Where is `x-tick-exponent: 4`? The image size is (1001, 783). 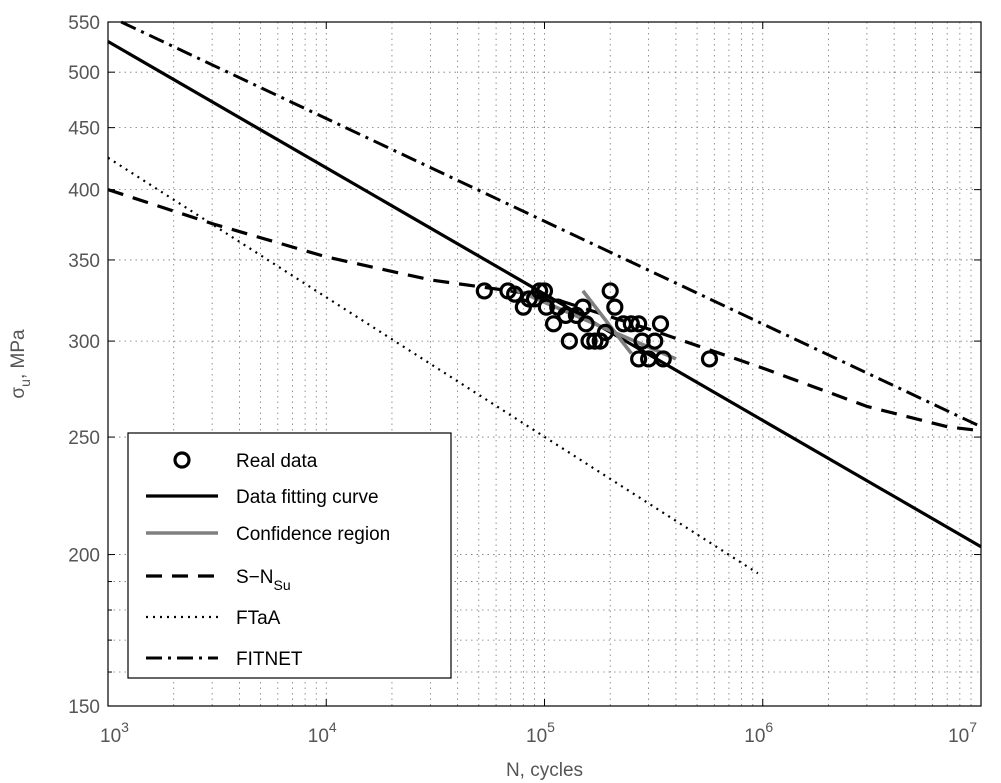 x-tick-exponent: 4 is located at coordinates (333, 727).